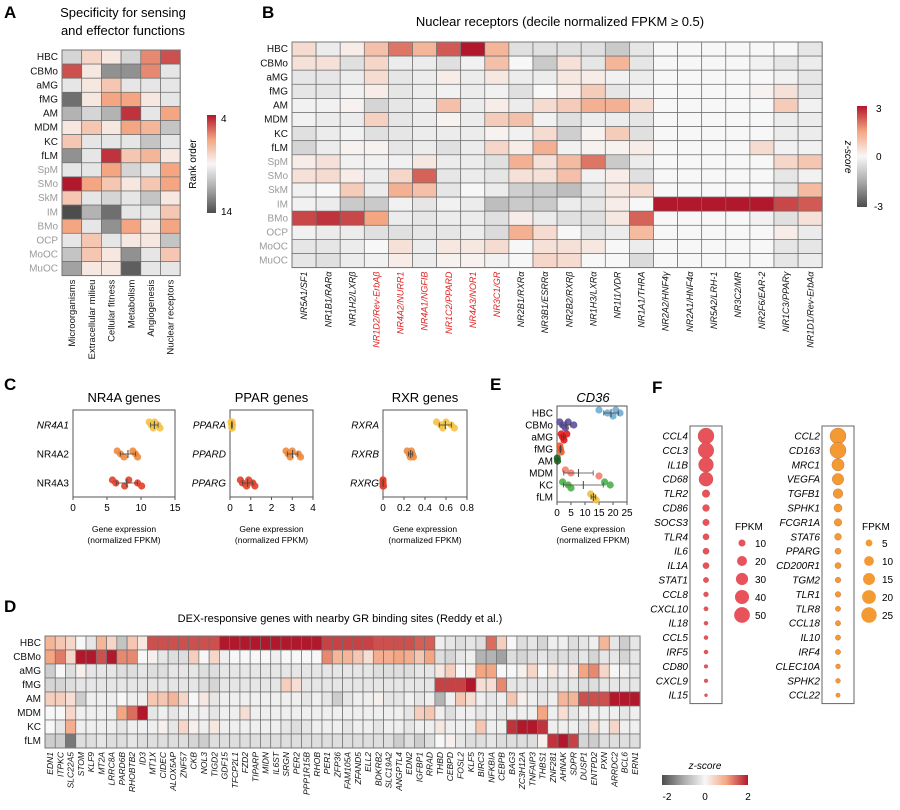 The height and width of the screenshot is (810, 900). I want to click on heatmap-row-label: HBC, so click(277, 49).